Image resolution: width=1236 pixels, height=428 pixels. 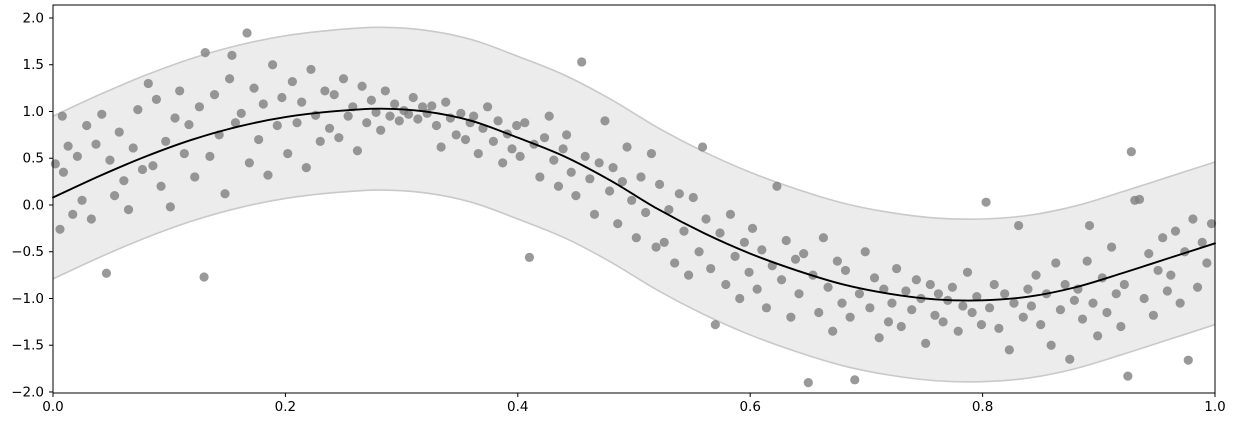 I want to click on y-tick-label: 0.0, so click(x=33, y=205).